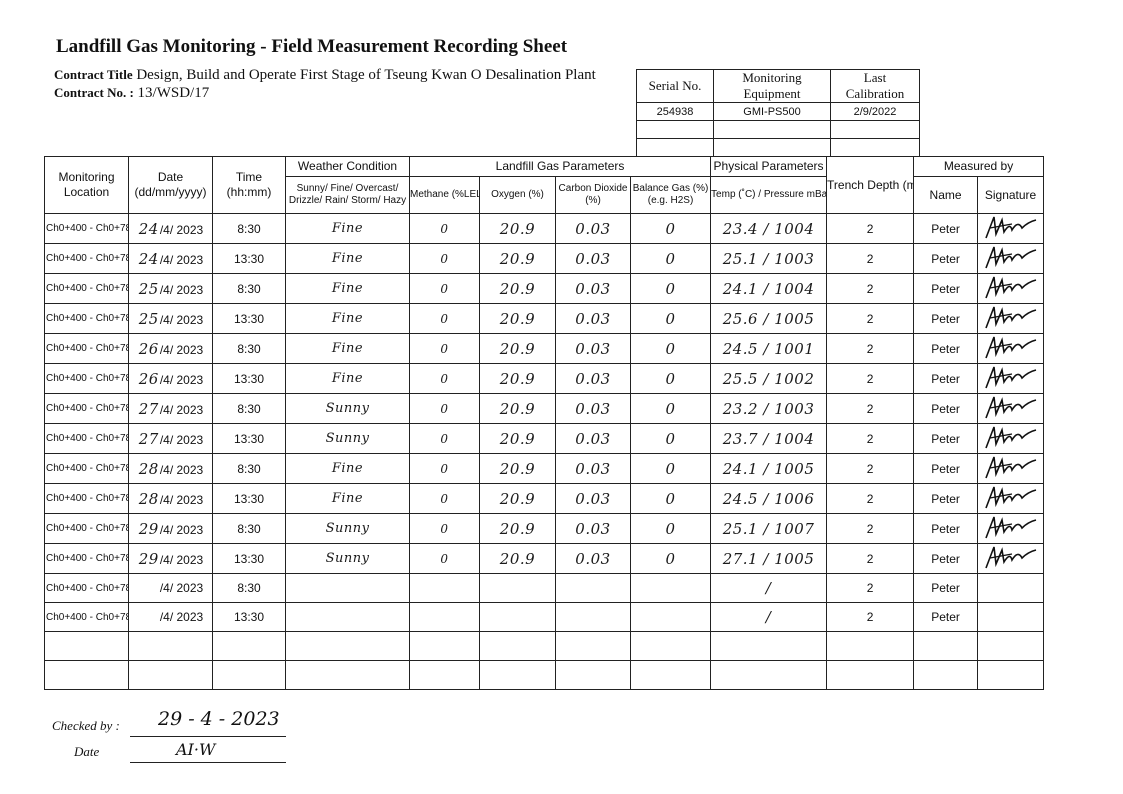  Describe the element at coordinates (170, 646) in the screenshot. I see `date-cell` at that location.